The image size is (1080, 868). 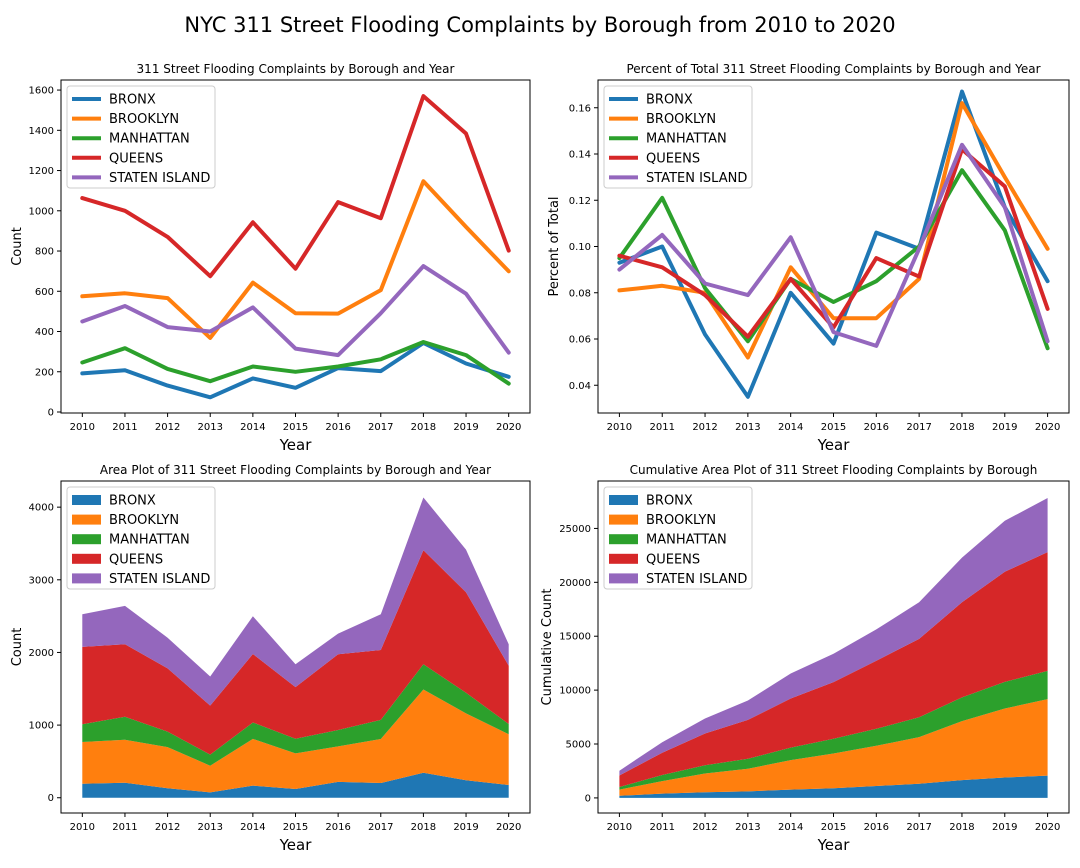 I want to click on line-series-queens, so click(x=295, y=186).